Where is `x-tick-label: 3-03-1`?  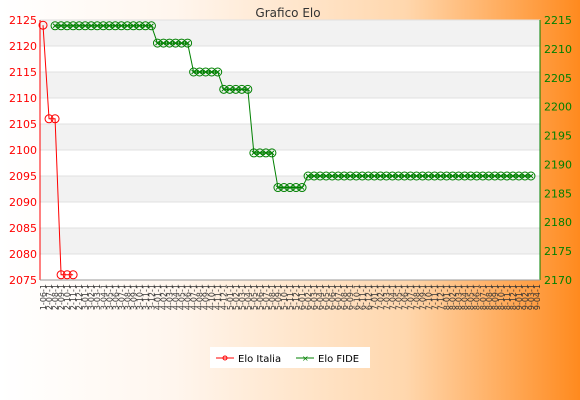
x-tick-label: 3-03-1 is located at coordinates (97, 297).